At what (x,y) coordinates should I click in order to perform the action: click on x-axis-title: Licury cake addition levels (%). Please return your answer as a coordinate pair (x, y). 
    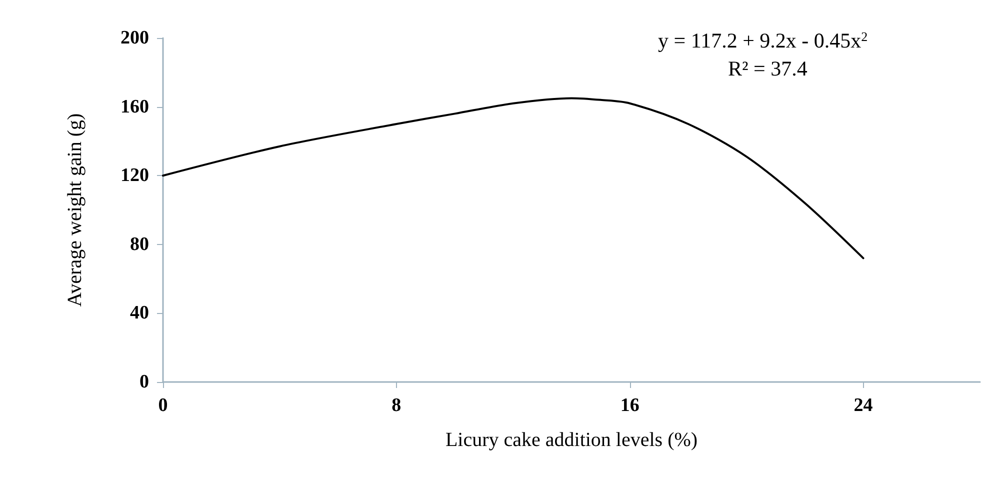
    Looking at the image, I should click on (571, 440).